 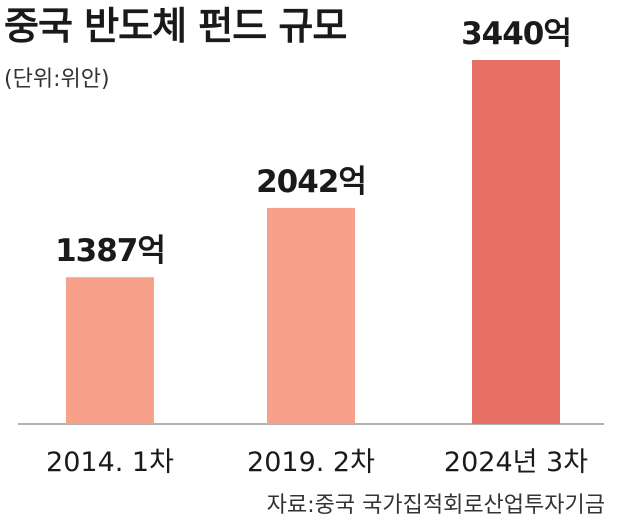 I want to click on data-label-2: 2042억, so click(x=311, y=182).